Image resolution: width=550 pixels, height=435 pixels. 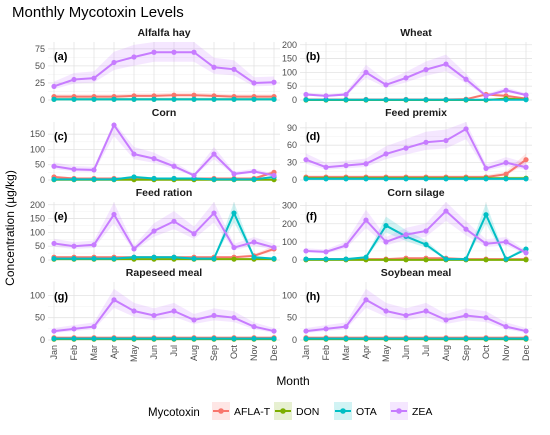 What do you see at coordinates (10, 228) in the screenshot?
I see `y-axis-label: Concentration (µg/kg)` at bounding box center [10, 228].